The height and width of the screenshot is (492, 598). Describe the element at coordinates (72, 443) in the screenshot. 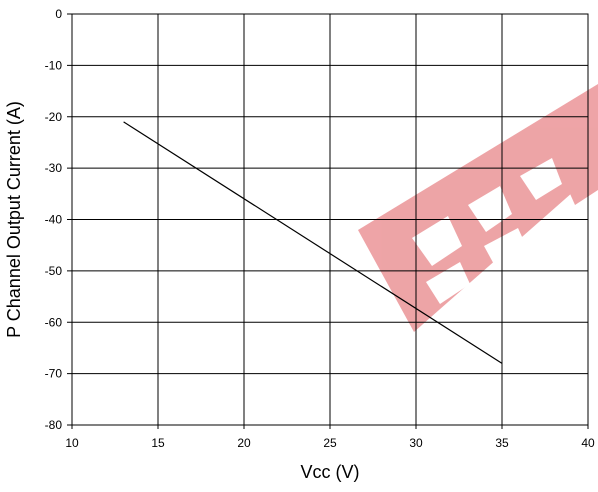

I see `x-tick-label: 10` at that location.